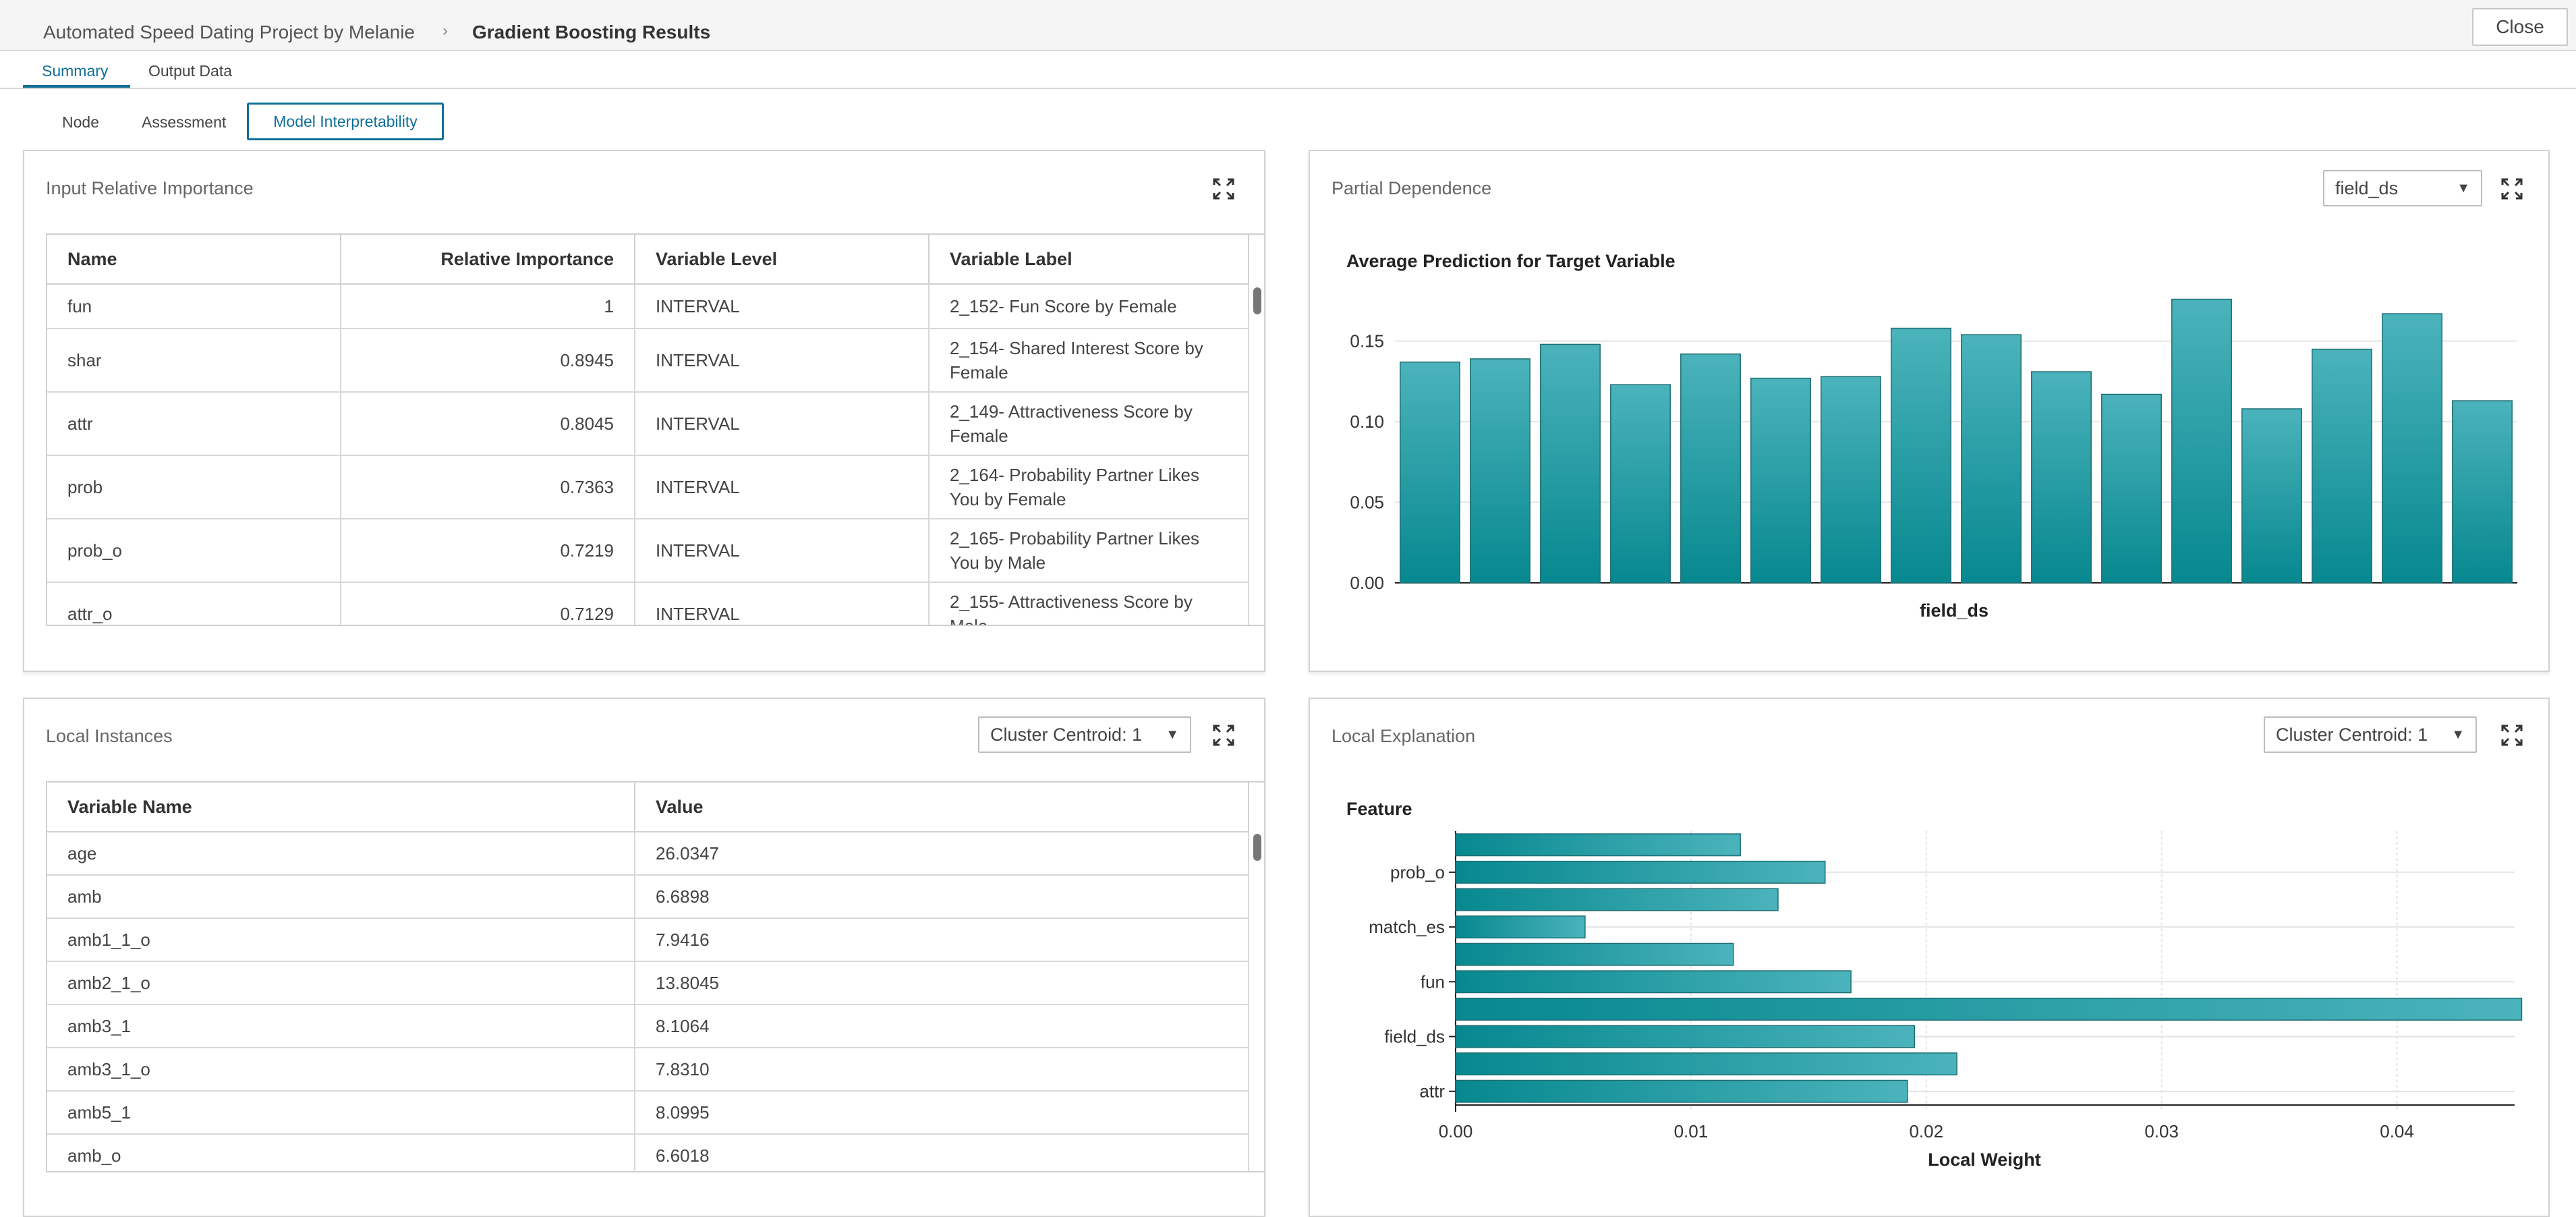  What do you see at coordinates (345, 121) in the screenshot?
I see `subtab-model-interpretability: Model Interpretability` at bounding box center [345, 121].